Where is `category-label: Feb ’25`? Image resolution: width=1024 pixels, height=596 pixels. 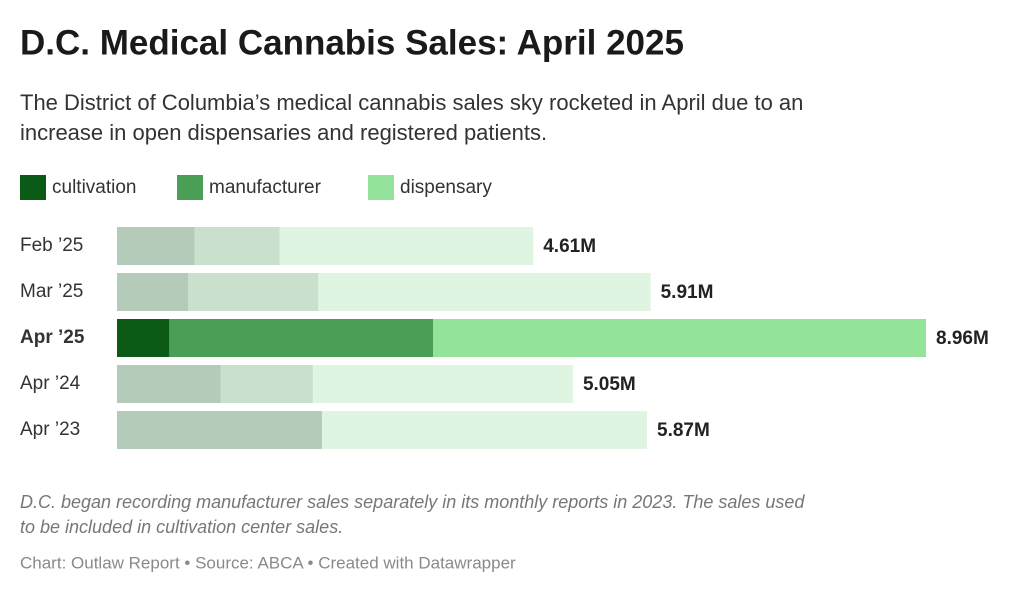
category-label: Feb ’25 is located at coordinates (51, 245).